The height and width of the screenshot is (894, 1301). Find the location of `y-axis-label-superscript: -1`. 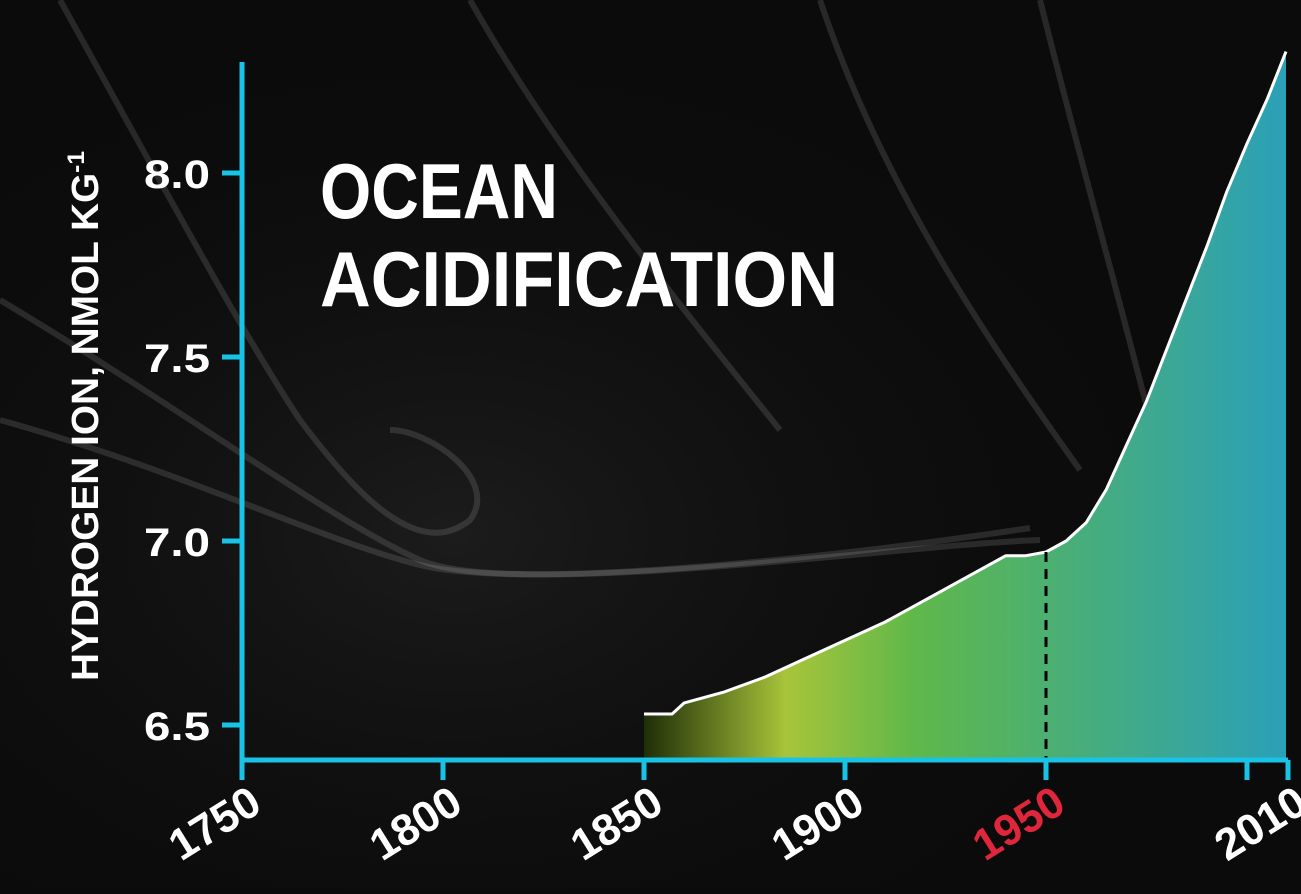

y-axis-label-superscript: -1 is located at coordinates (76, 162).